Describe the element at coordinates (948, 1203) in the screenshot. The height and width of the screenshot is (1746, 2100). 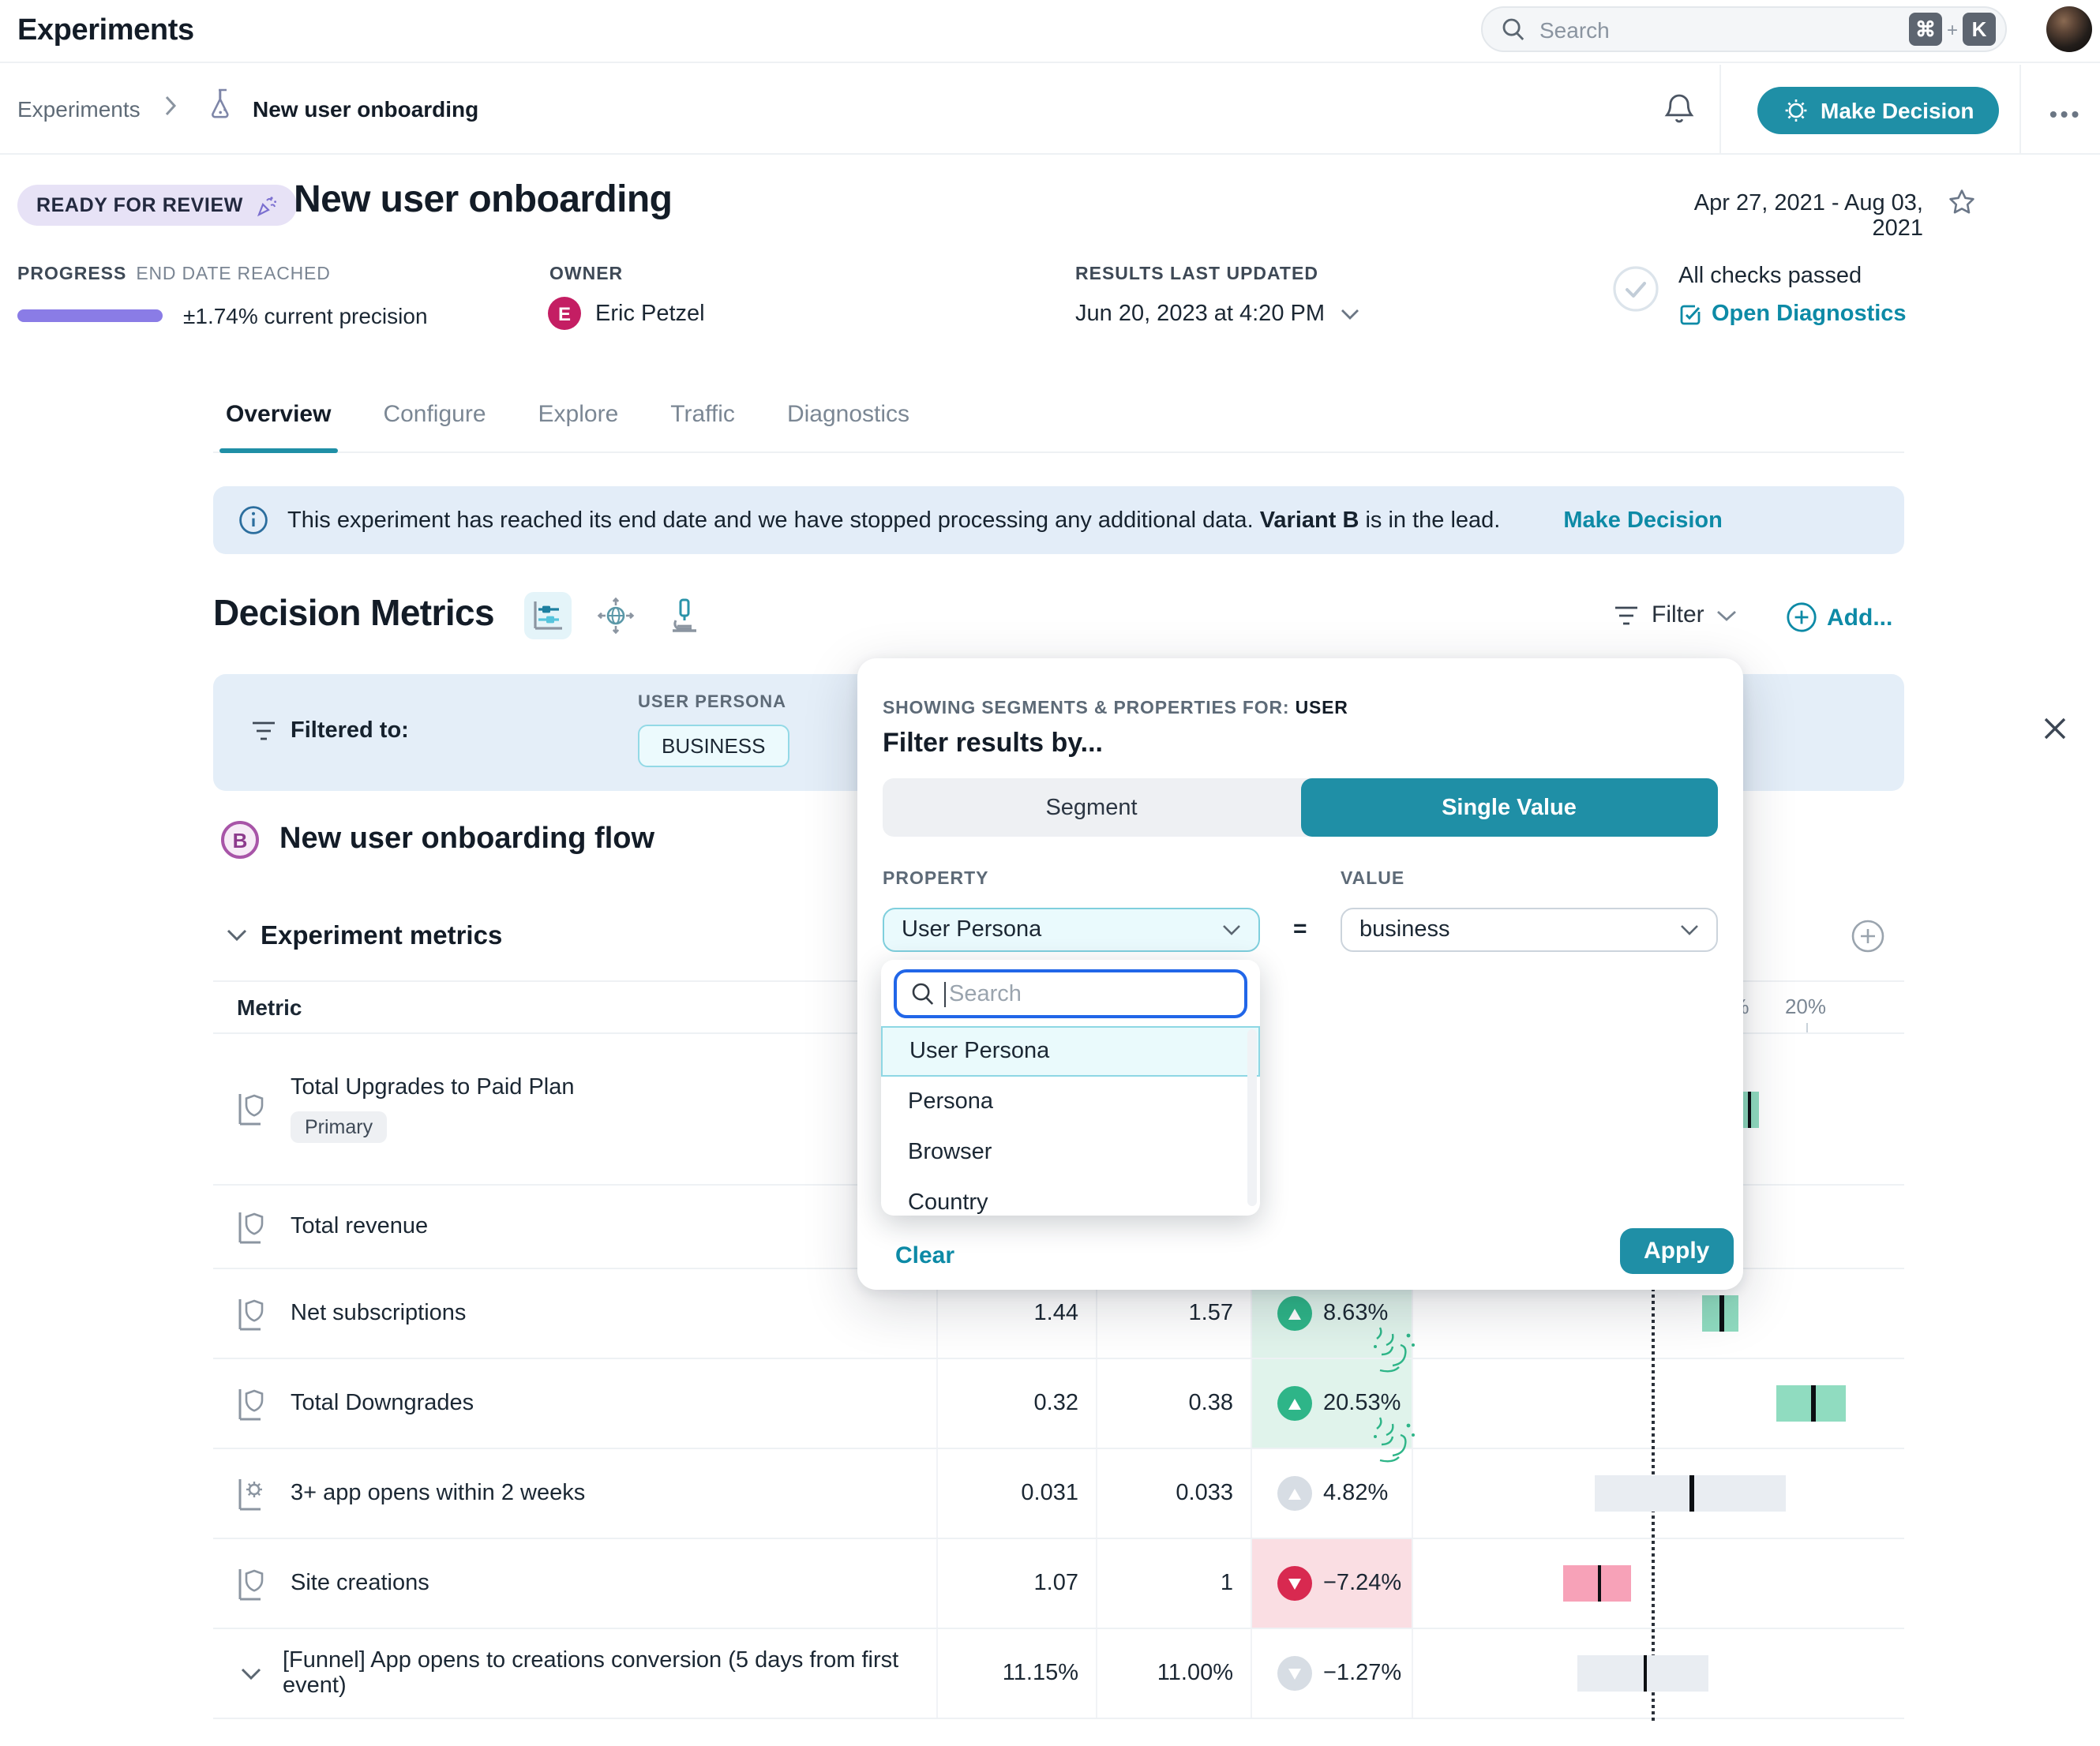
I see `dropdown-option: Country` at that location.